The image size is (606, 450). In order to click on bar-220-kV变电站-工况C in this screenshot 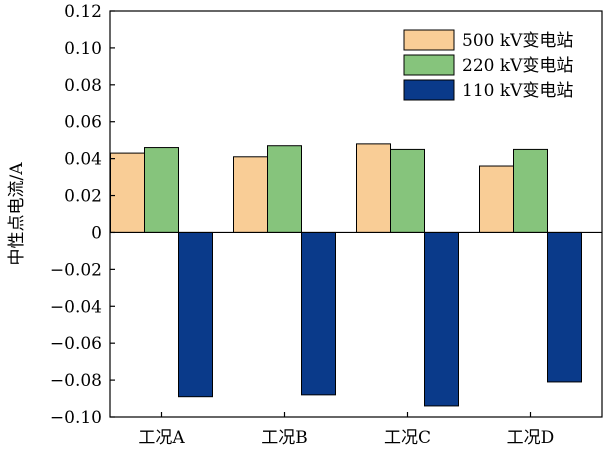, I will do `click(407, 190)`.